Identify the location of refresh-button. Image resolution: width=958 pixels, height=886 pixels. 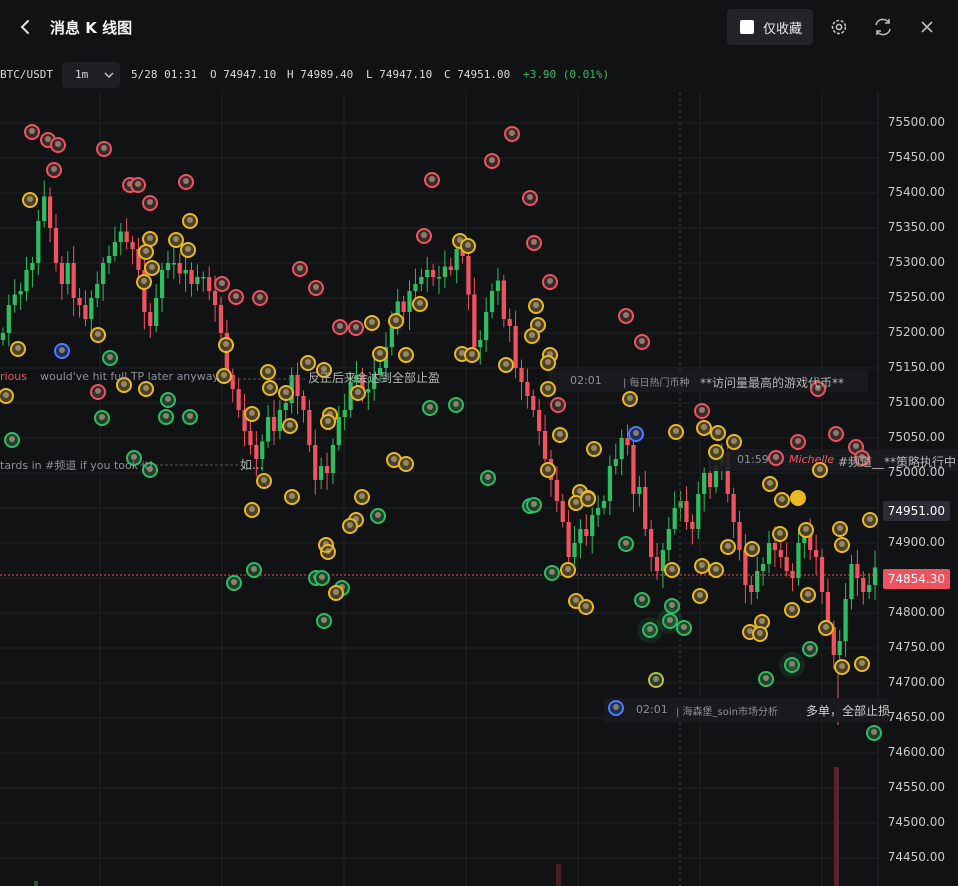
(883, 27).